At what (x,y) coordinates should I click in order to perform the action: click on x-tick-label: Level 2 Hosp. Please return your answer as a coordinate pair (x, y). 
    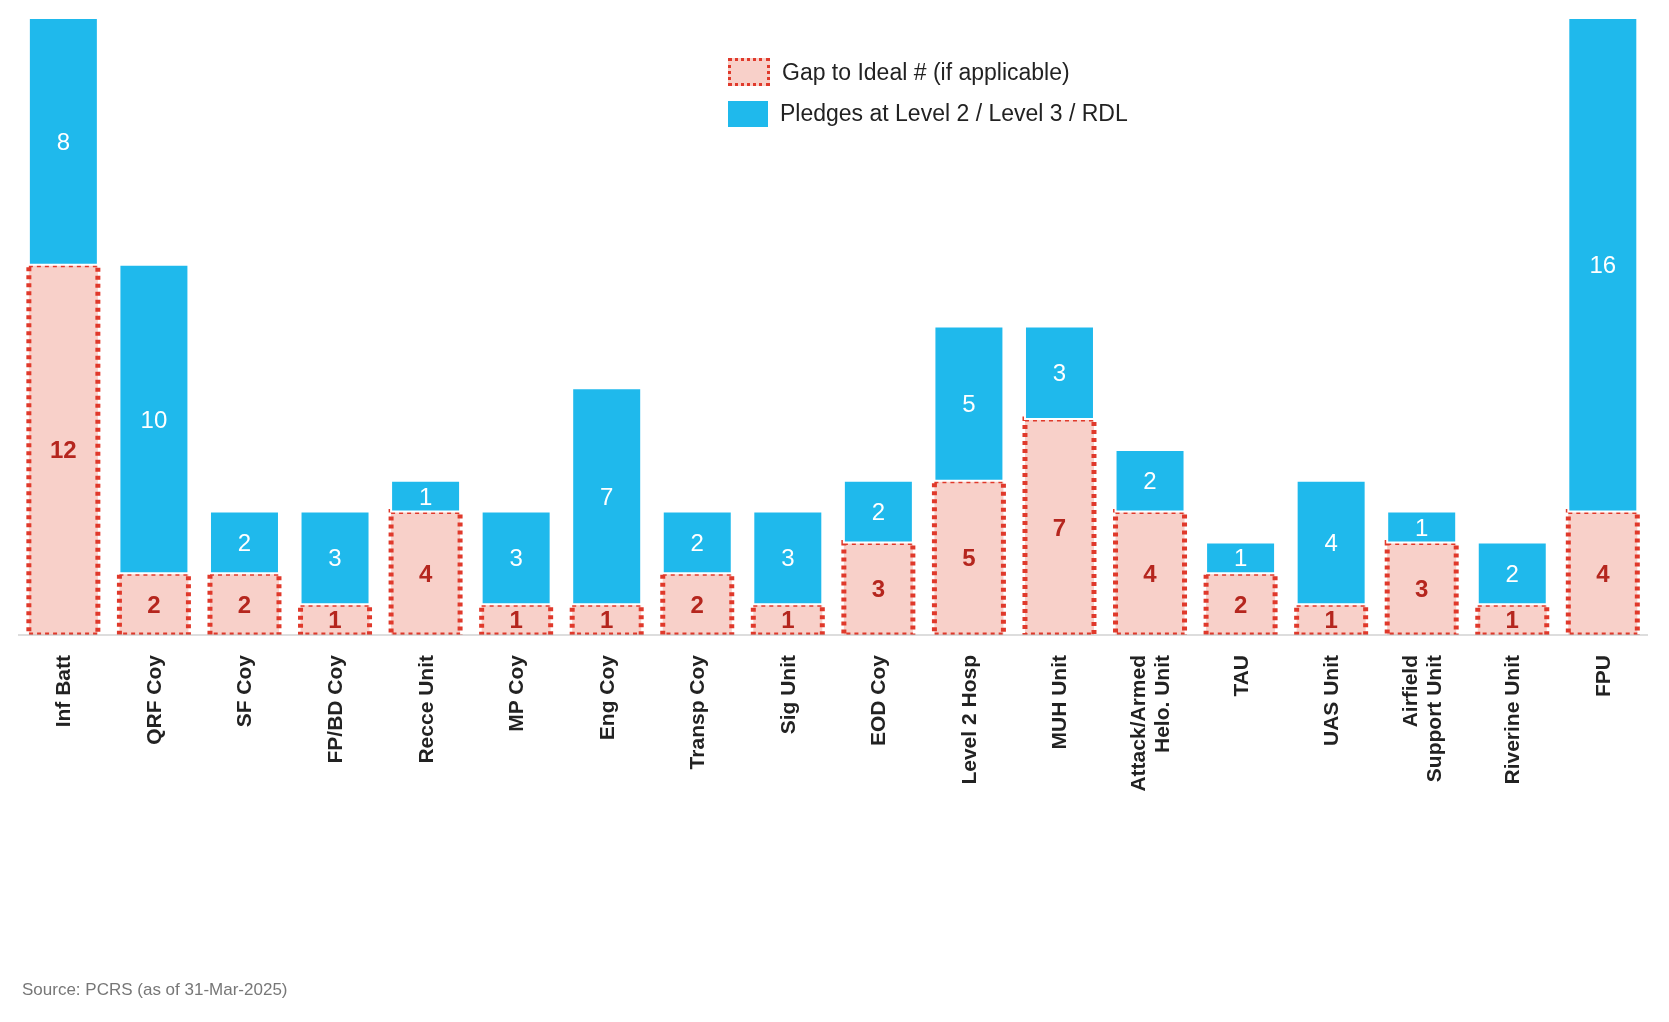
    Looking at the image, I should click on (968, 720).